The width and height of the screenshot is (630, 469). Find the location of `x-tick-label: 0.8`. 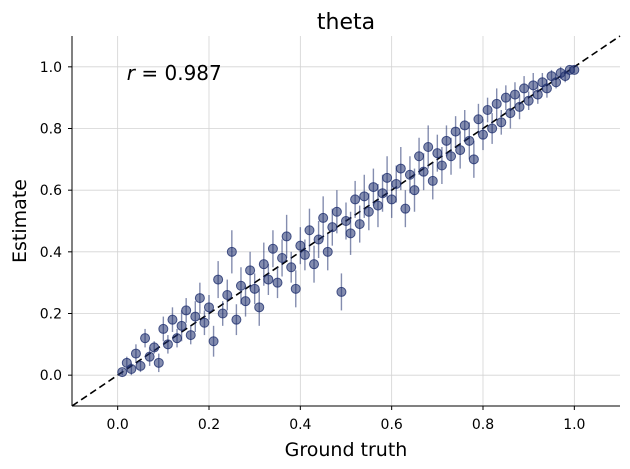

x-tick-label: 0.8 is located at coordinates (483, 425).